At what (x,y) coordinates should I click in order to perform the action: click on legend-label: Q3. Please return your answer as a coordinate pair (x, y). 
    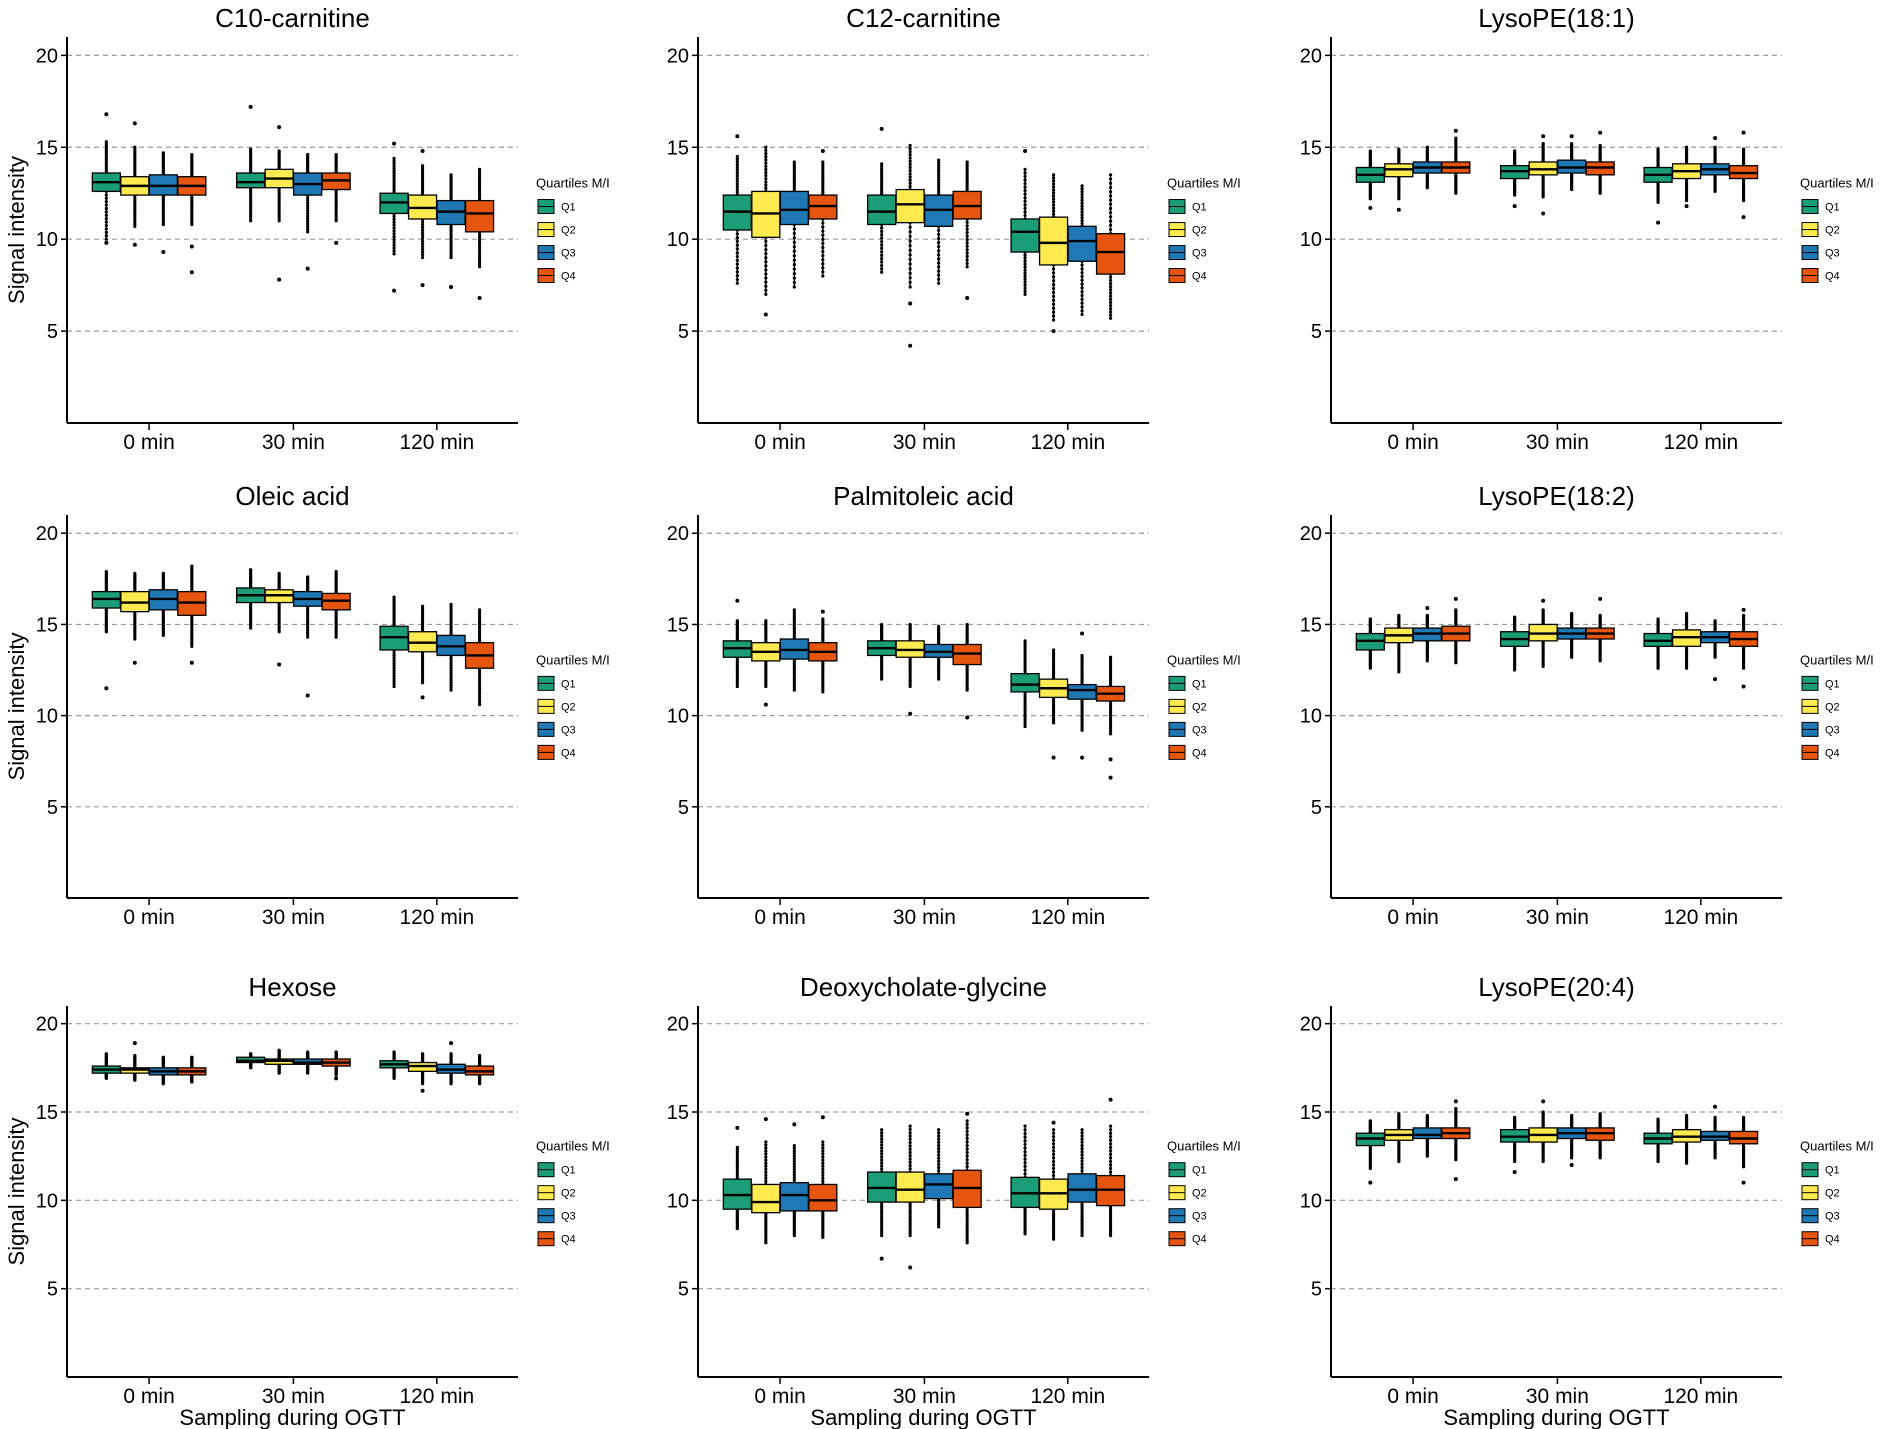
    Looking at the image, I should click on (1199, 254).